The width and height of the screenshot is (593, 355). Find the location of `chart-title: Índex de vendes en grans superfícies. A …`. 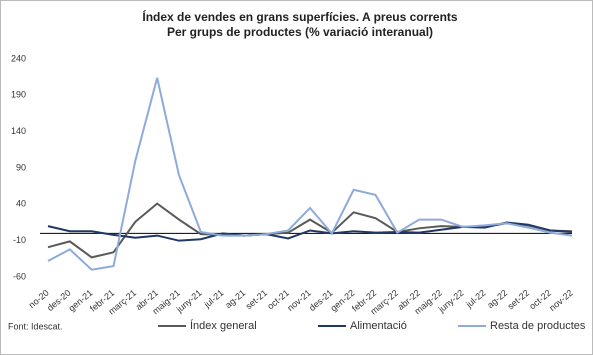

chart-title: Índex de vendes en grans superfícies. A … is located at coordinates (300, 16).